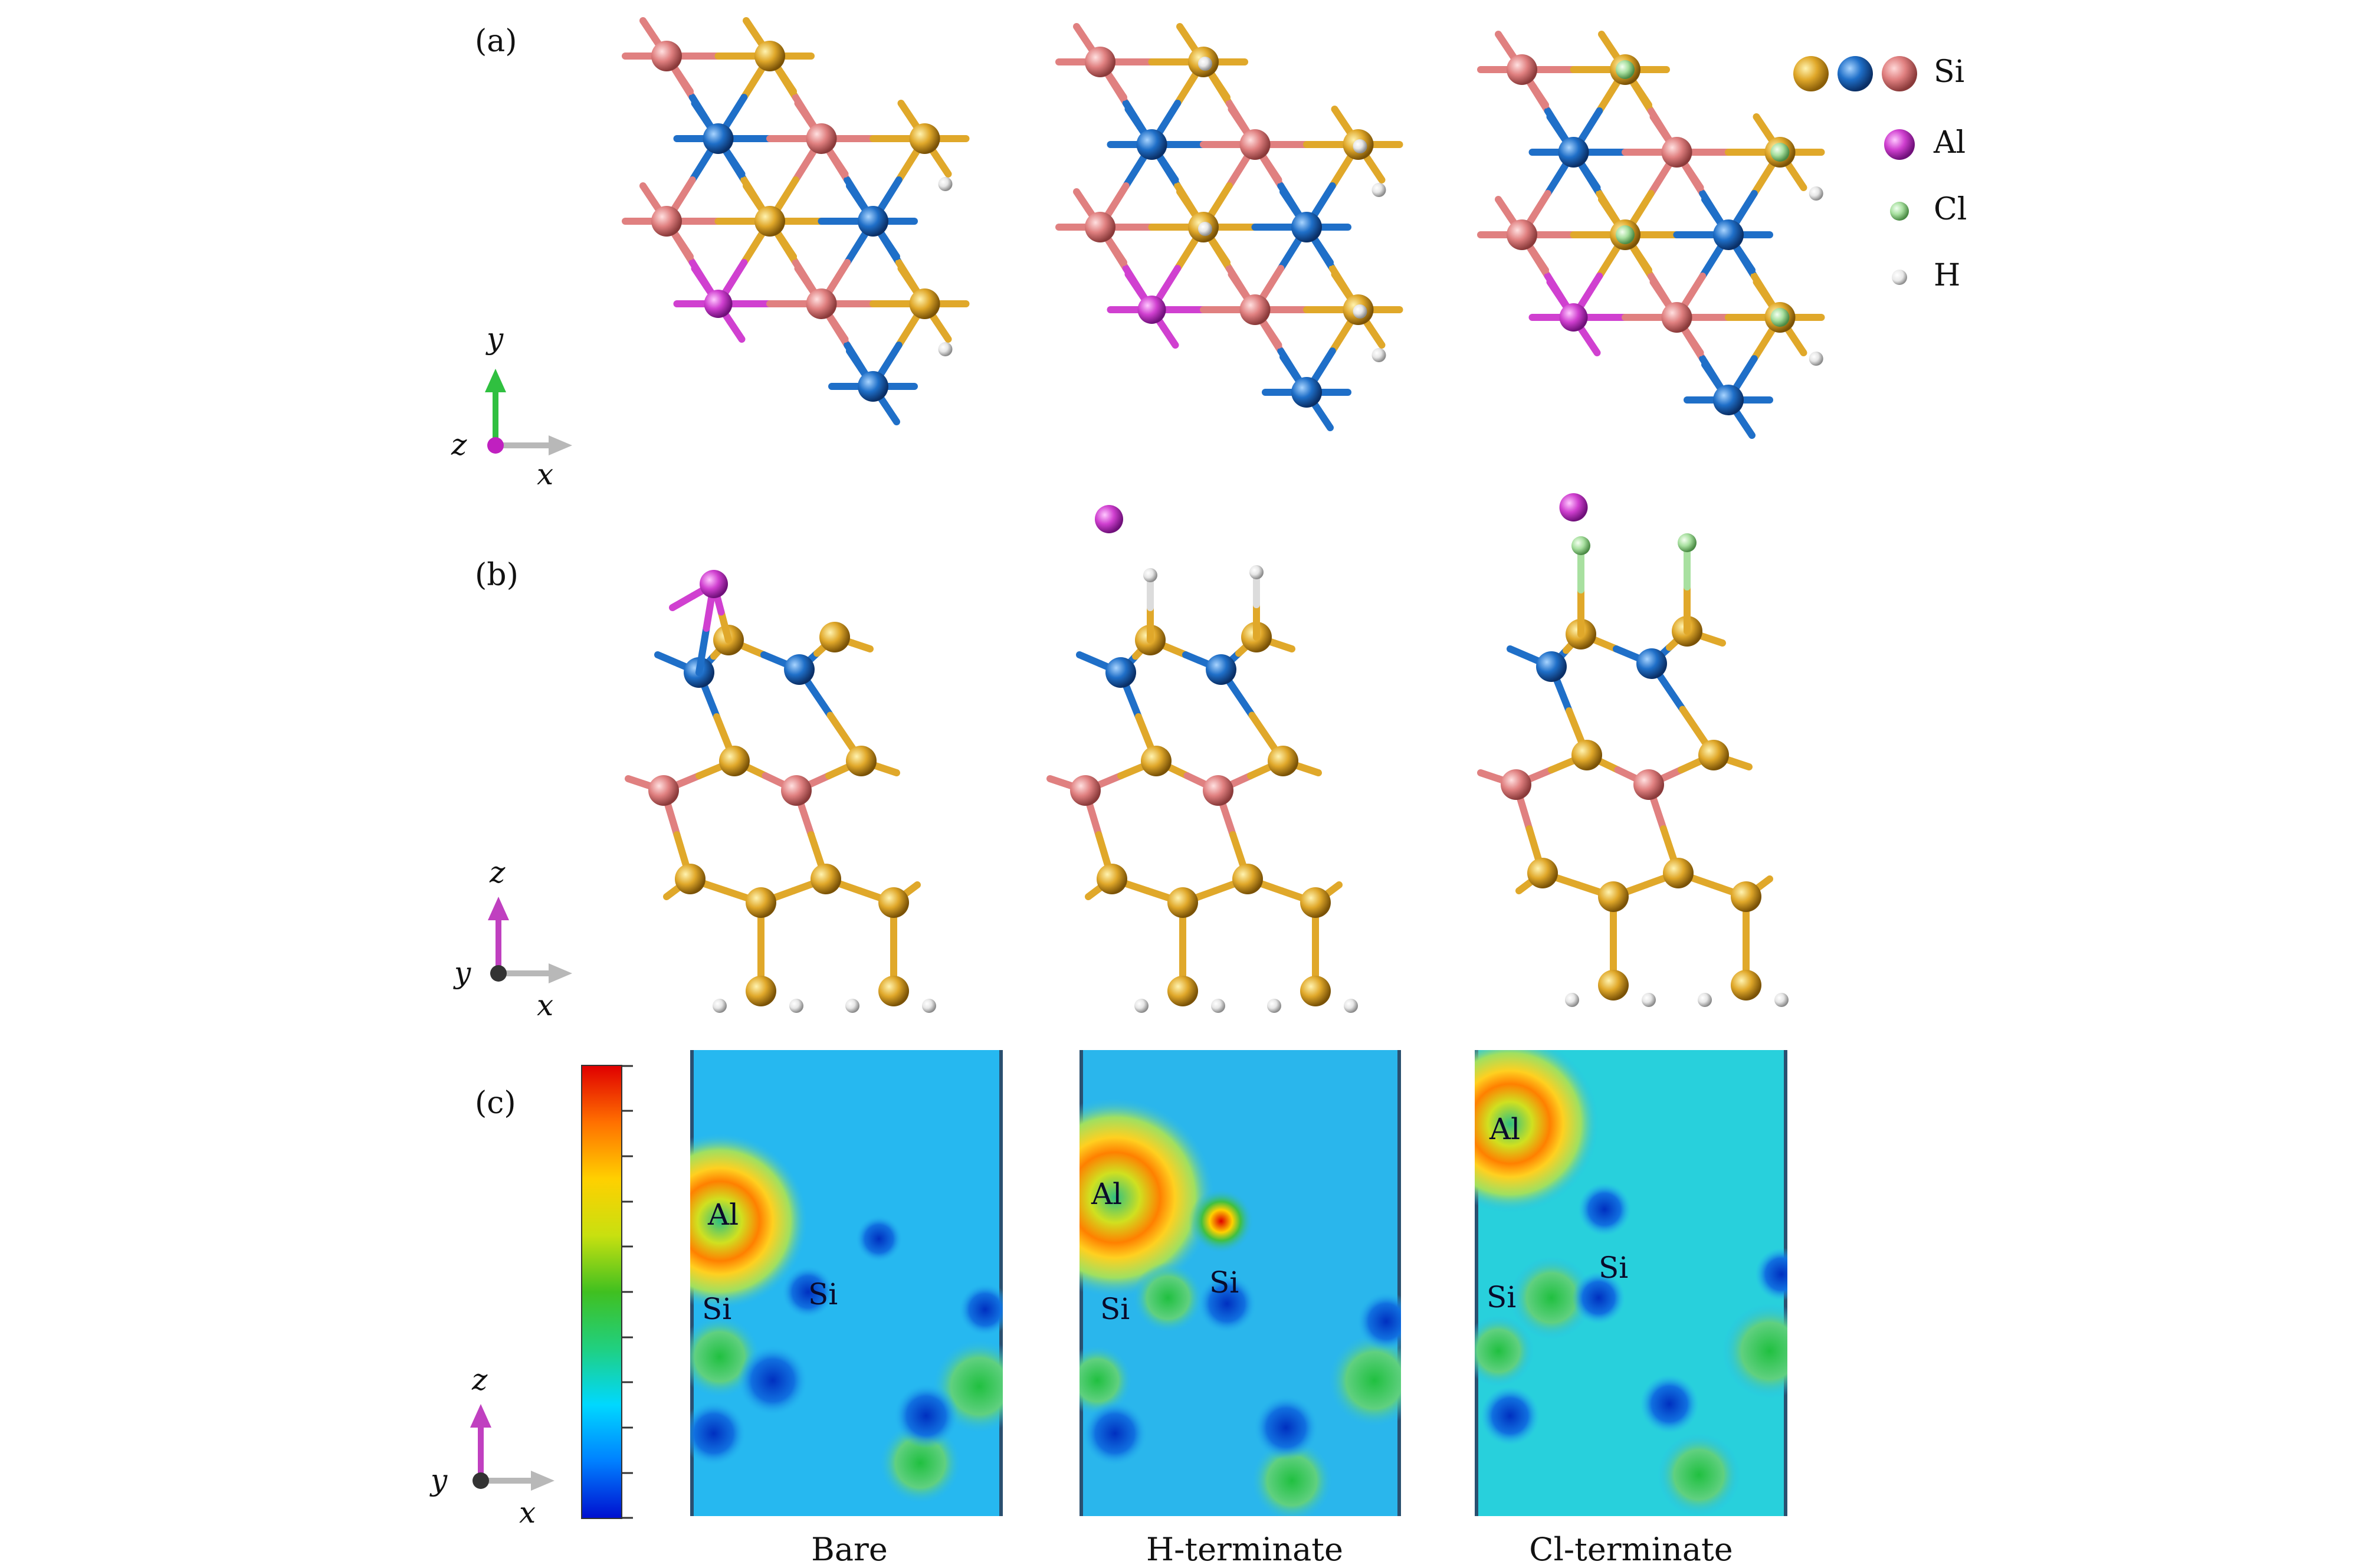 The image size is (2369, 1568). I want to click on atom-al, so click(718, 304).